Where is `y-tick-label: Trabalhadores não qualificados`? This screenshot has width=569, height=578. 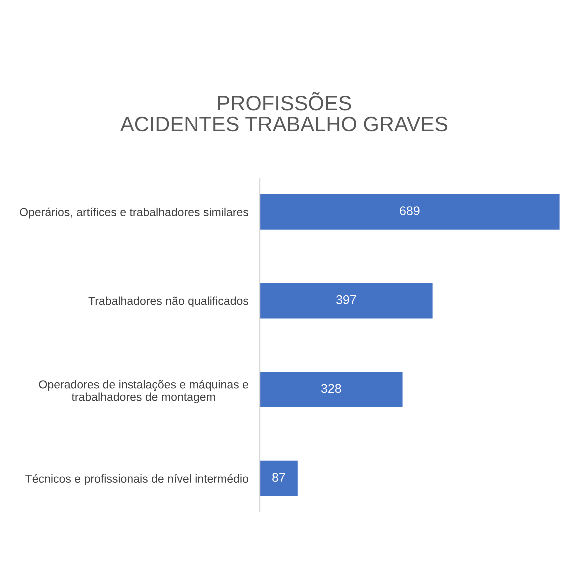 y-tick-label: Trabalhadores não qualificados is located at coordinates (168, 302).